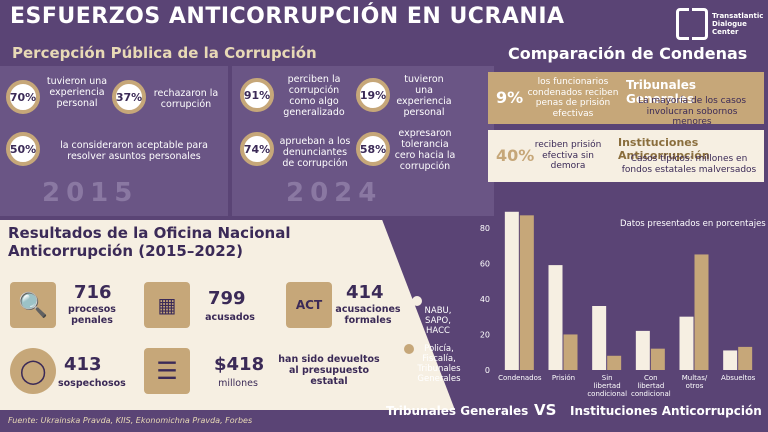 This screenshot has width=768, height=432. I want to click on year-label: 2015, so click(90, 193).